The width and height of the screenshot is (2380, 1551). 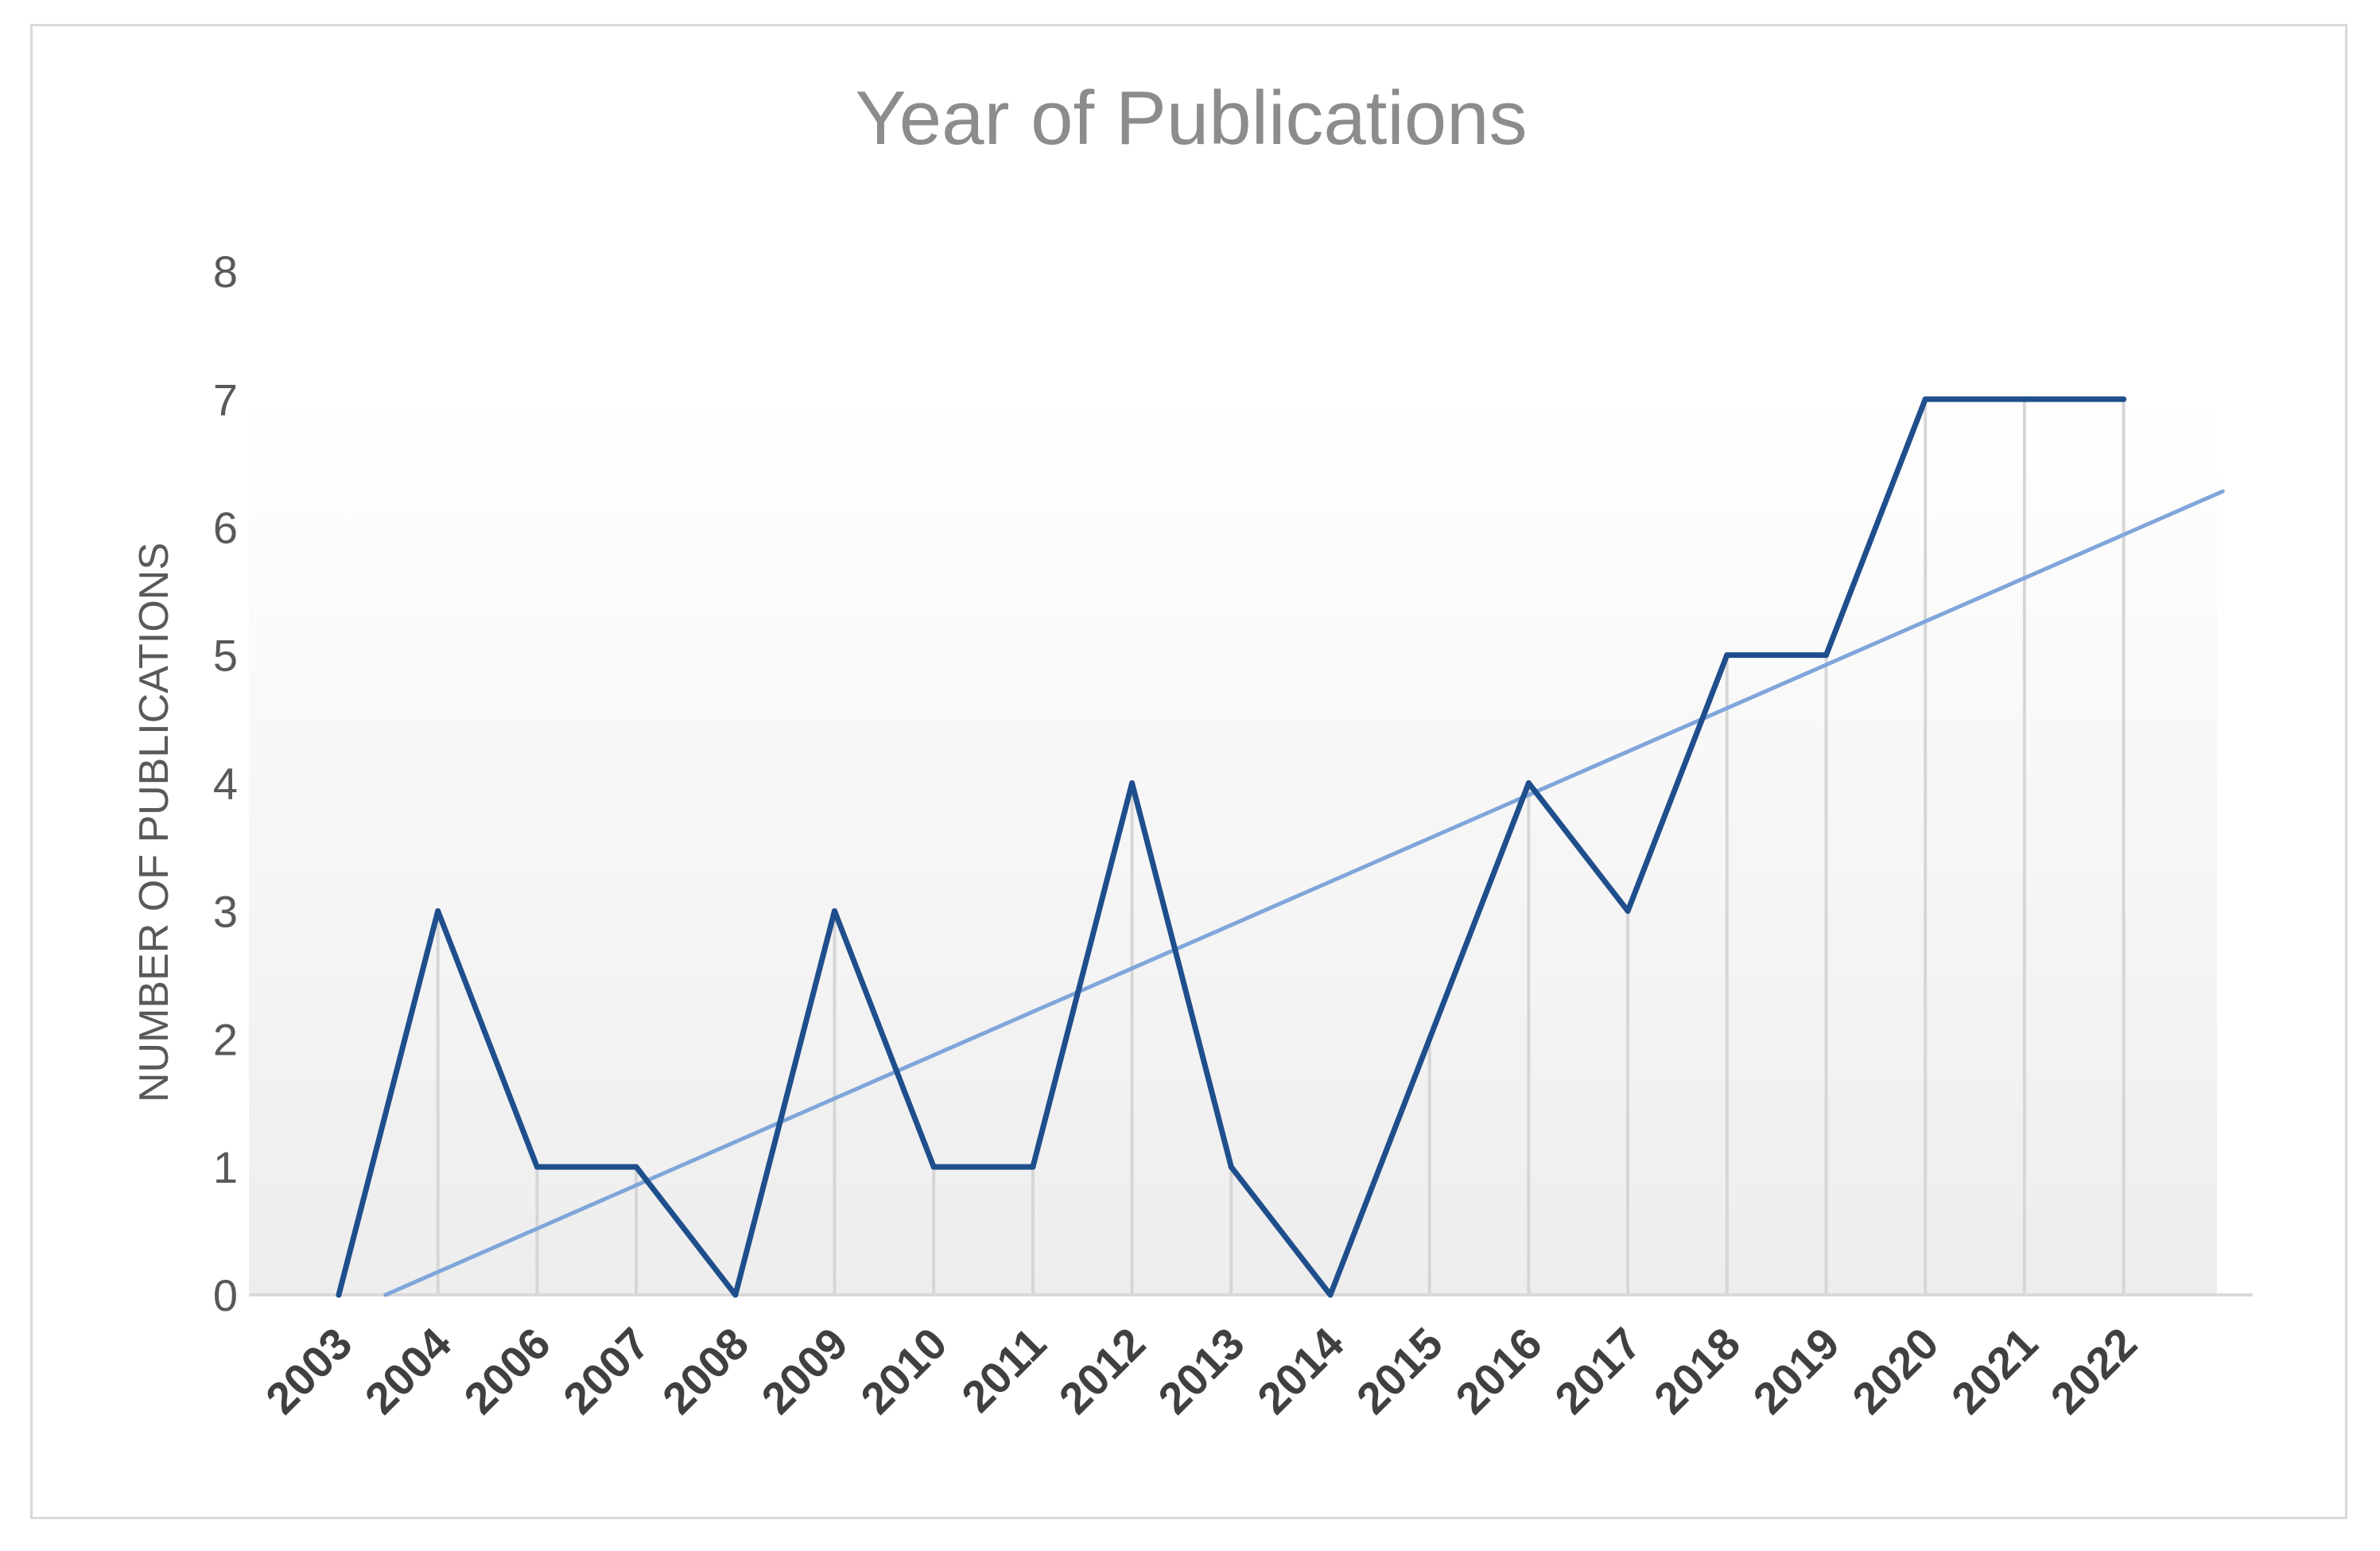 What do you see at coordinates (1697, 1371) in the screenshot?
I see `x-tick-label: 2018` at bounding box center [1697, 1371].